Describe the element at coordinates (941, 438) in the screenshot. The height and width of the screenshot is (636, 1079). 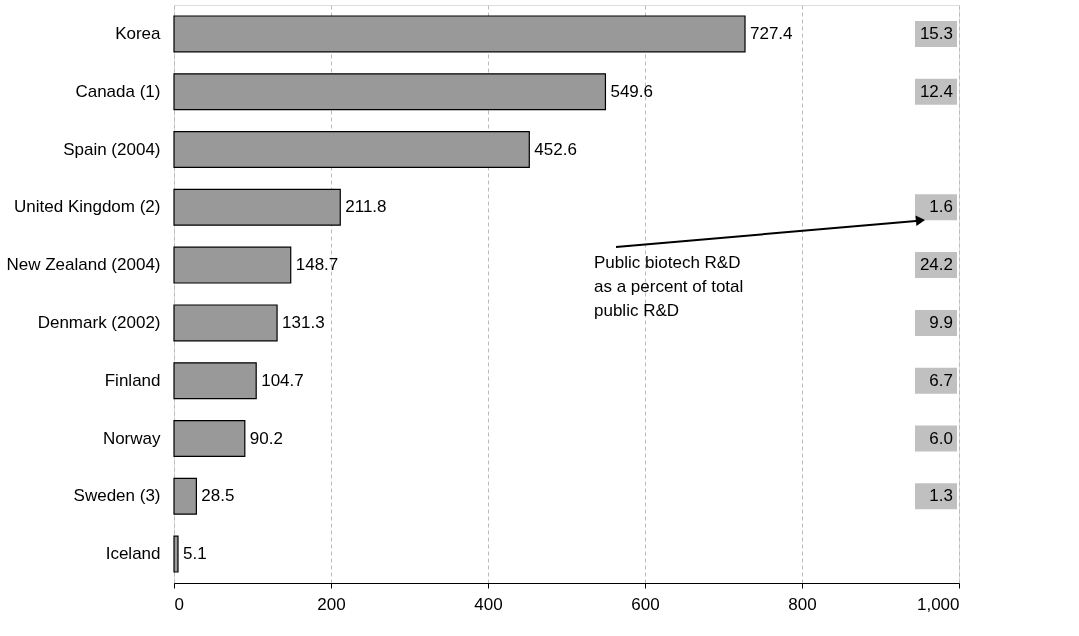
I see `annotation: 6.0` at that location.